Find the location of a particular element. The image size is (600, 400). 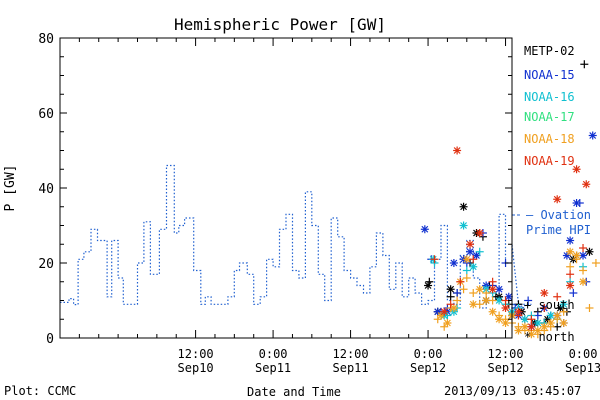

y-tick-label: 0 is located at coordinates (50, 339).